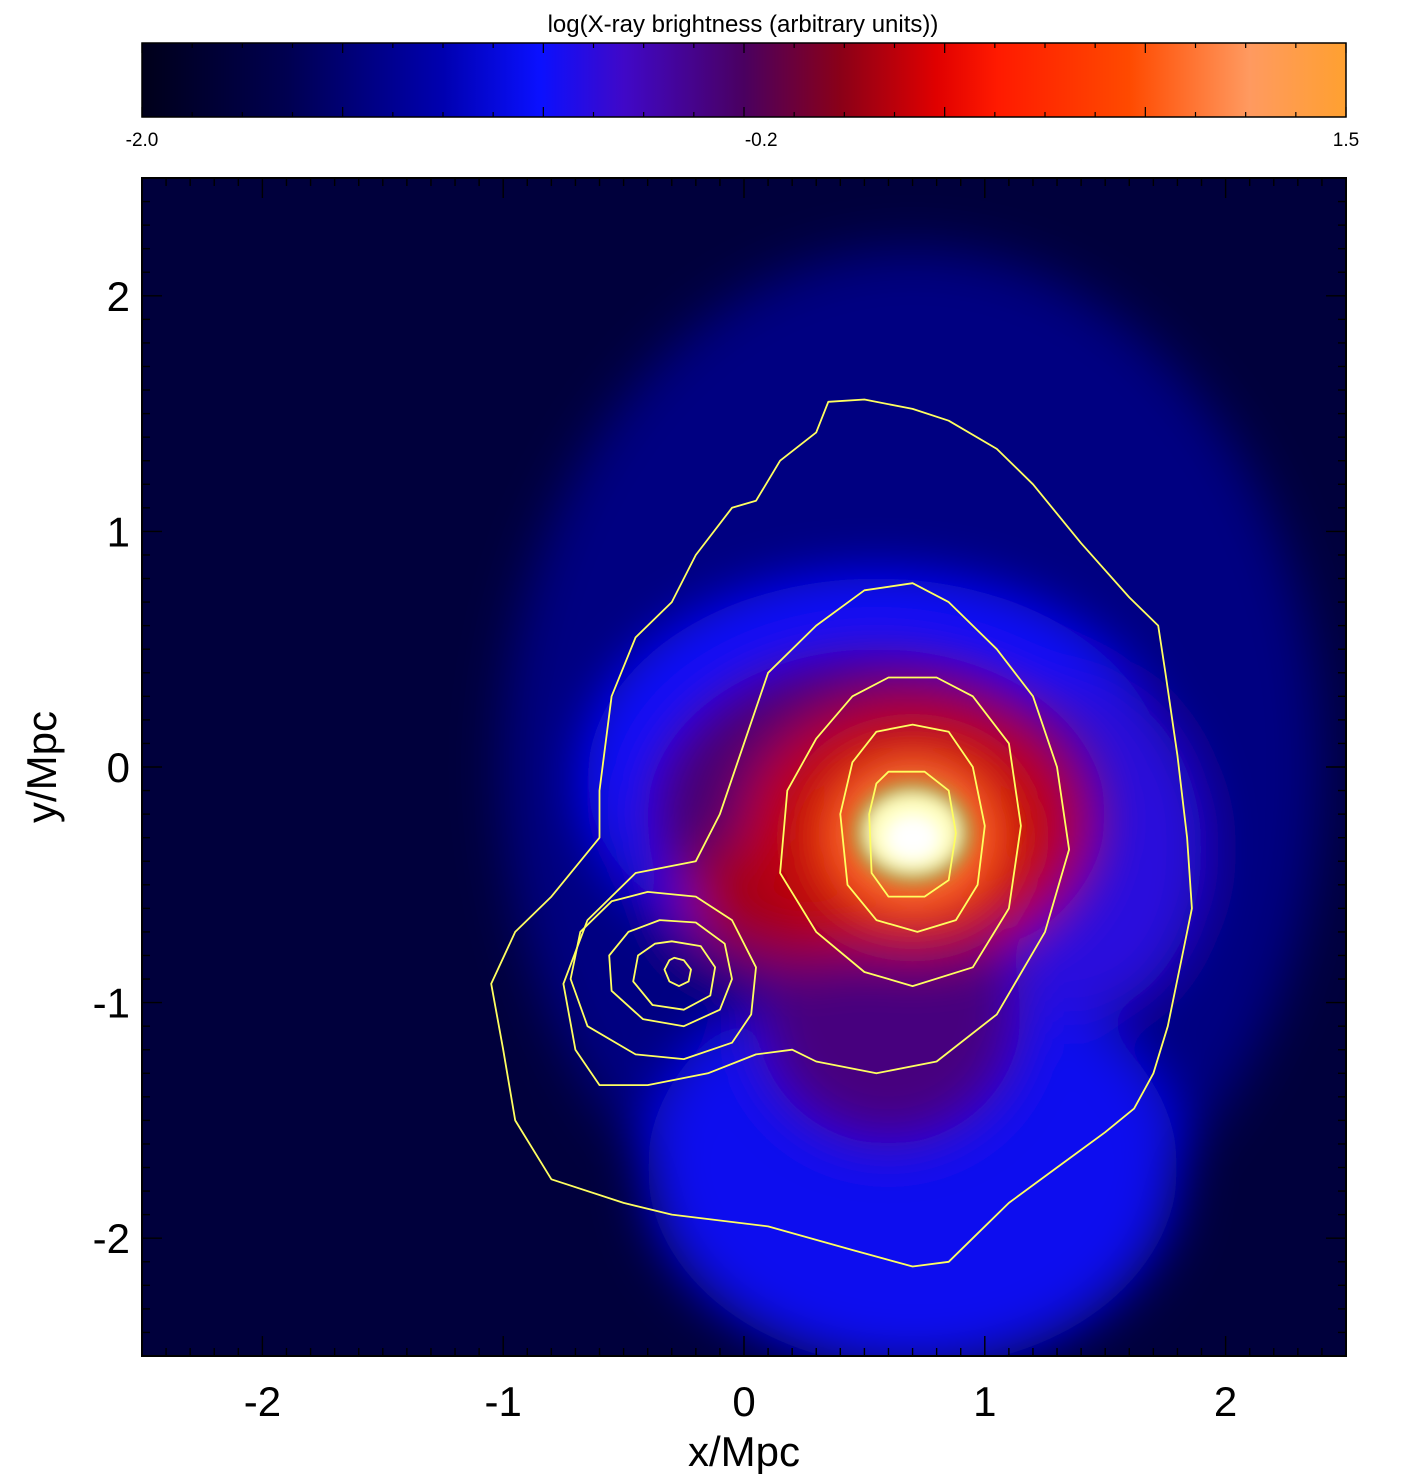 Image resolution: width=1416 pixels, height=1474 pixels. What do you see at coordinates (913, 837) in the screenshot?
I see `core-center` at bounding box center [913, 837].